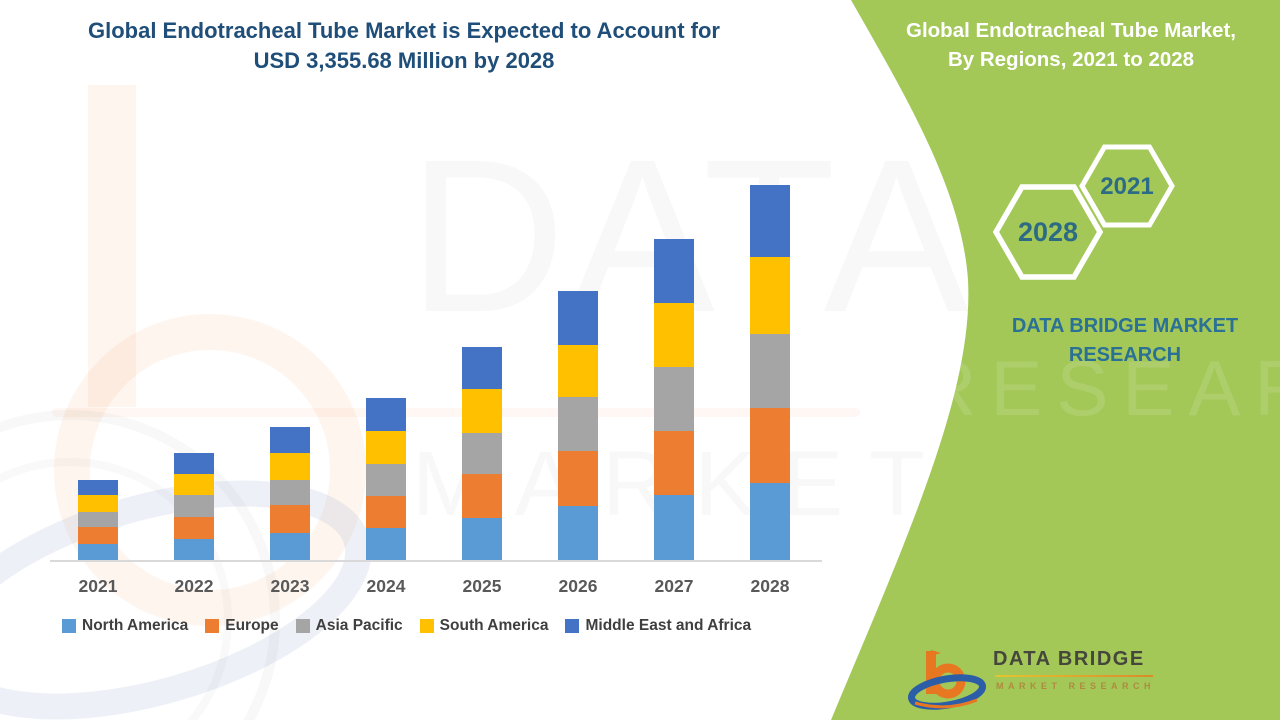 This screenshot has width=1280, height=720. What do you see at coordinates (436, 561) in the screenshot?
I see `x-axis-line` at bounding box center [436, 561].